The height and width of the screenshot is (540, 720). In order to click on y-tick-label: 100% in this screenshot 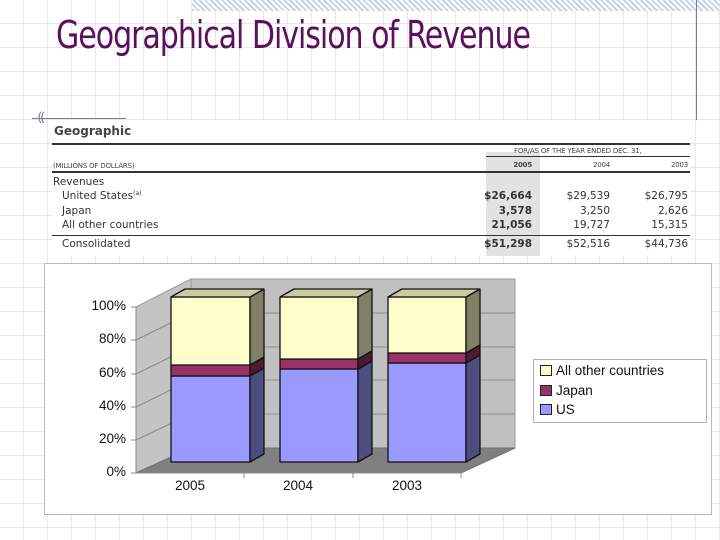, I will do `click(108, 305)`.